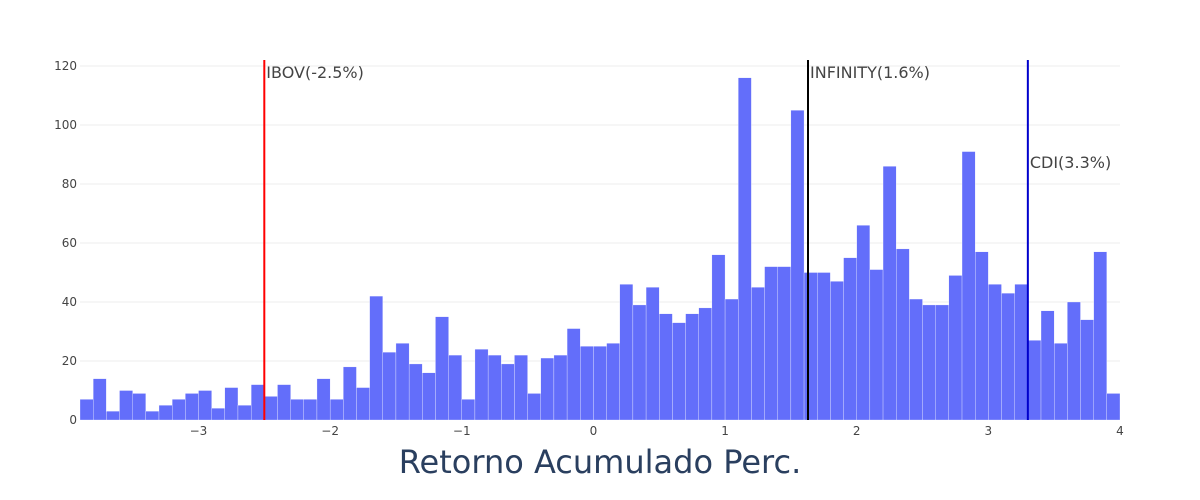  Describe the element at coordinates (199, 431) in the screenshot. I see `x-tick-label: −3` at that location.